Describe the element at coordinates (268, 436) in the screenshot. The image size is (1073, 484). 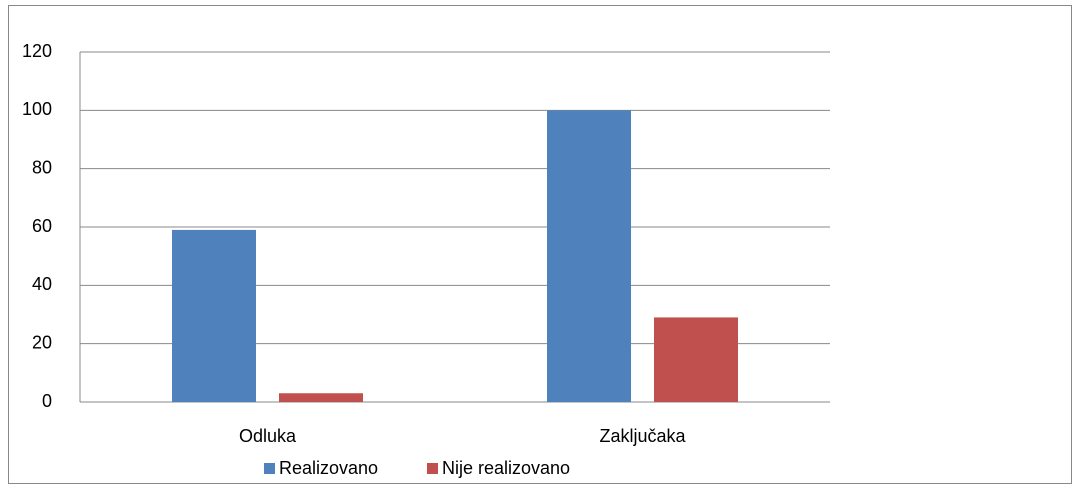
I see `x-tick-label: Odluka` at that location.